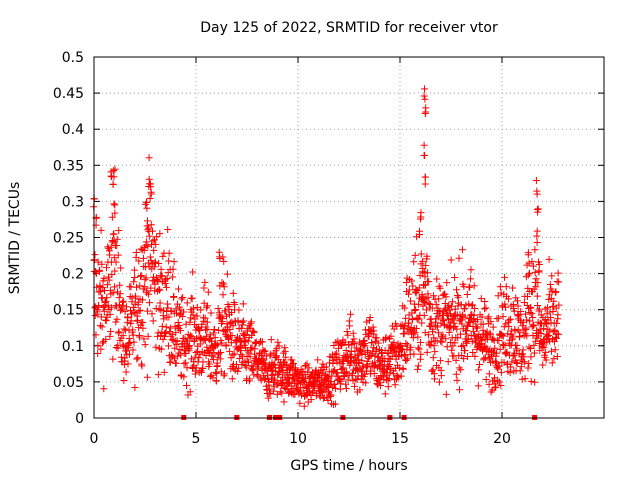 Image resolution: width=640 pixels, height=480 pixels. What do you see at coordinates (73, 347) in the screenshot?
I see `y-tick-label: 0.1` at bounding box center [73, 347].